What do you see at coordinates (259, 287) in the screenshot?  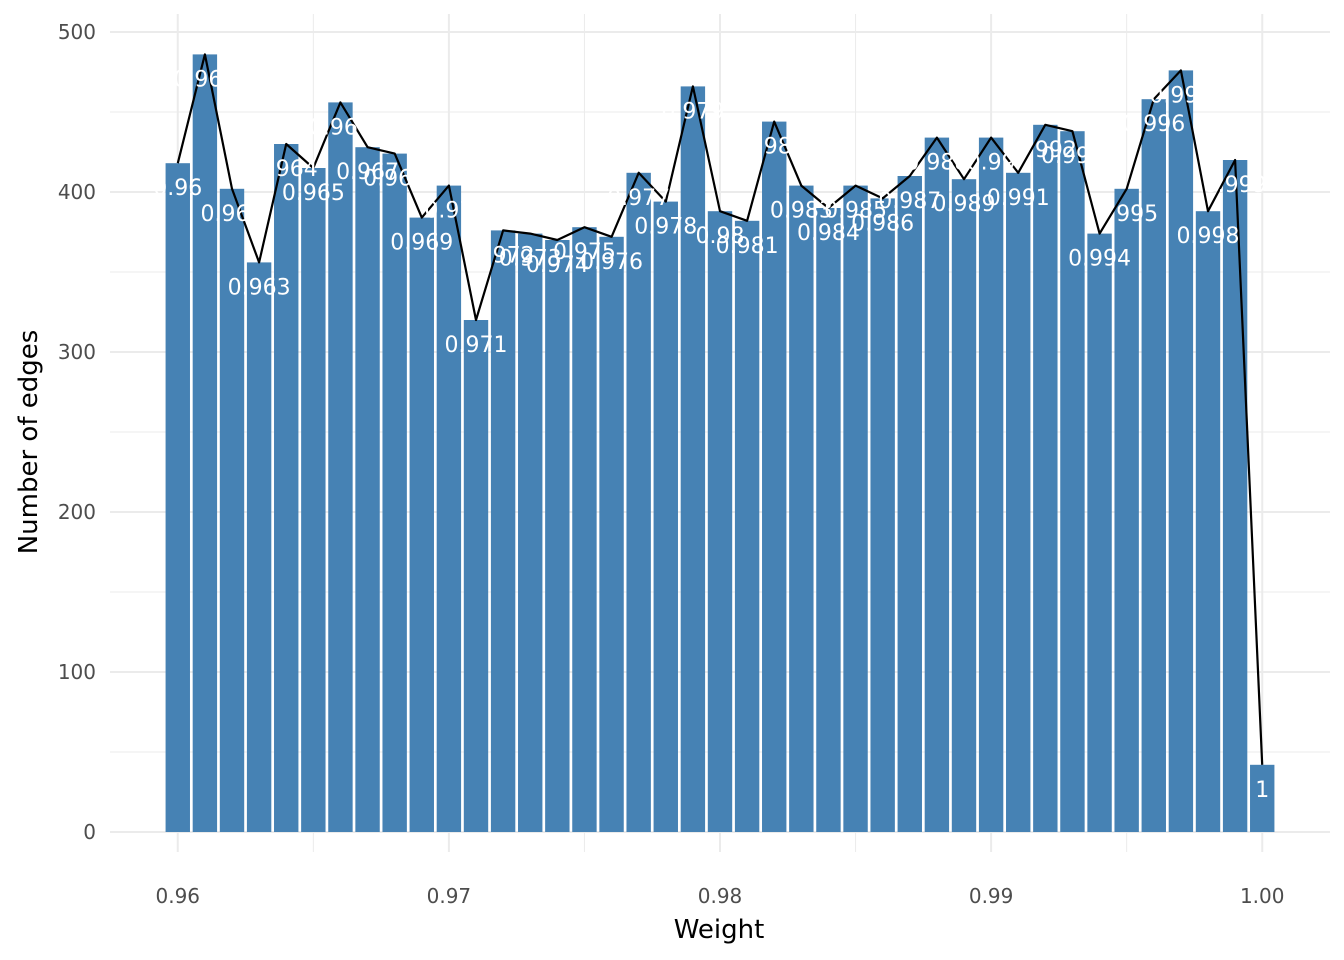 I see `bar-label: 0.963` at bounding box center [259, 287].